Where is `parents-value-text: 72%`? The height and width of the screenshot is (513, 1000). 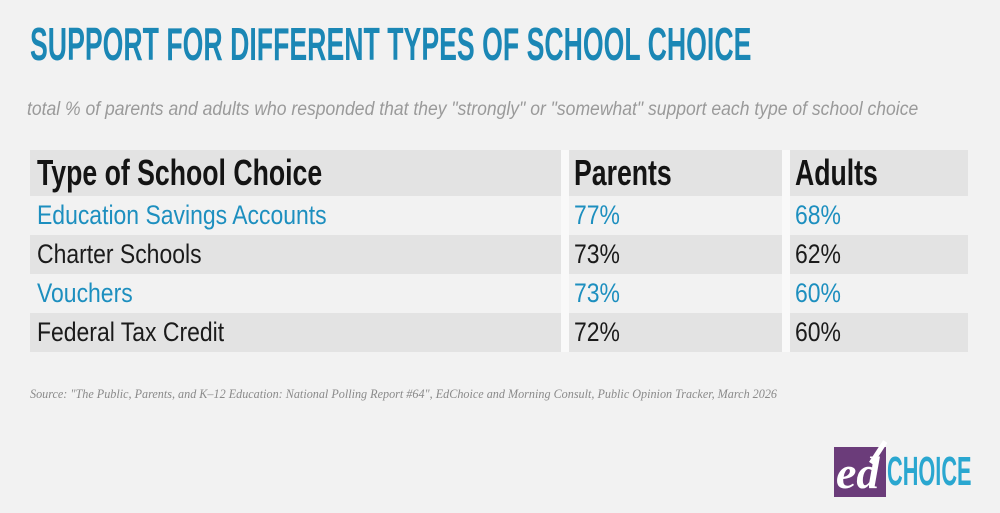
parents-value-text: 72% is located at coordinates (597, 332).